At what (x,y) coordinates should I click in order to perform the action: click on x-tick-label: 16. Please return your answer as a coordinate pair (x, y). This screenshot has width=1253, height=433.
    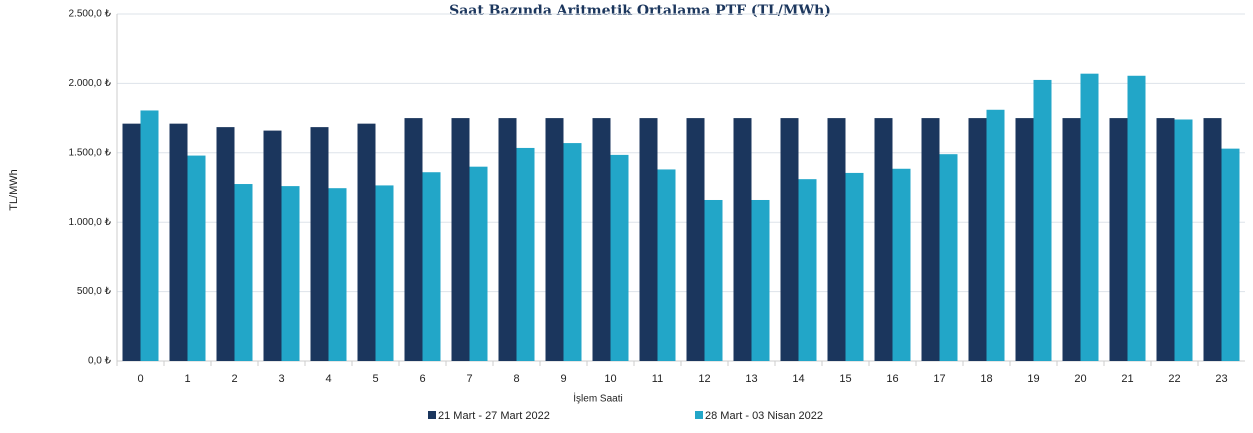
    Looking at the image, I should click on (892, 379).